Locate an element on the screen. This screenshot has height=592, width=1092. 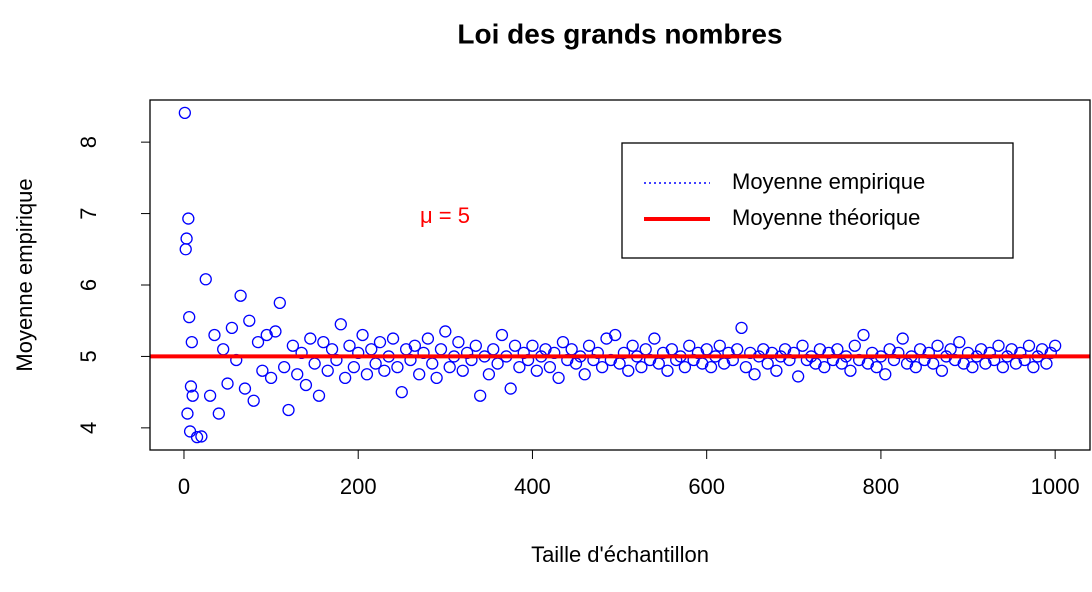
legend-box is located at coordinates (817, 200).